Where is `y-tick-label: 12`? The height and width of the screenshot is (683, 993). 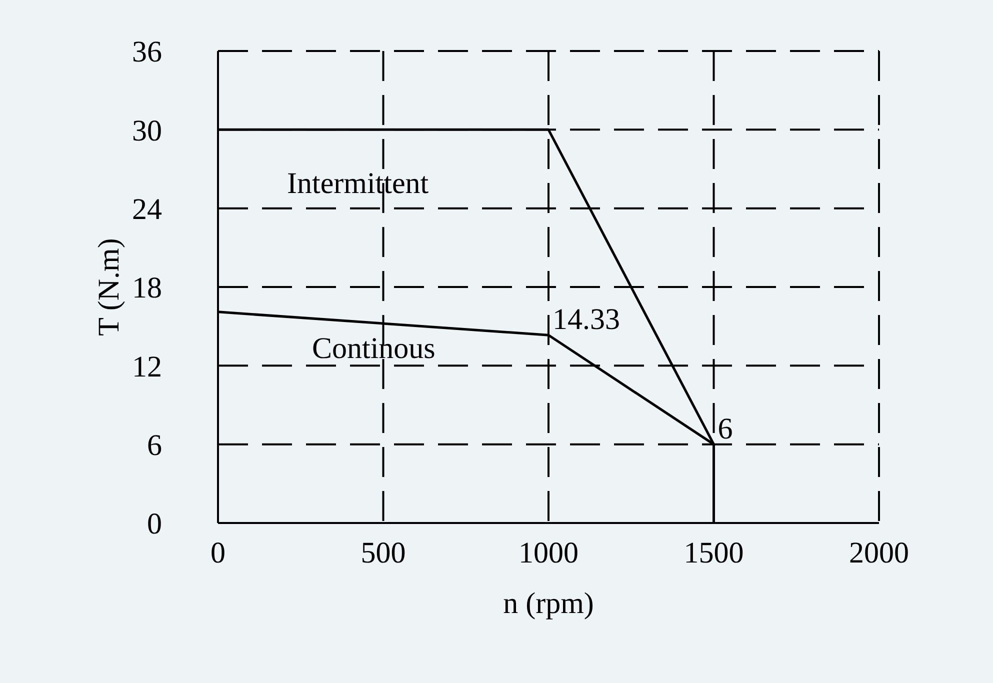
y-tick-label: 12 is located at coordinates (147, 367).